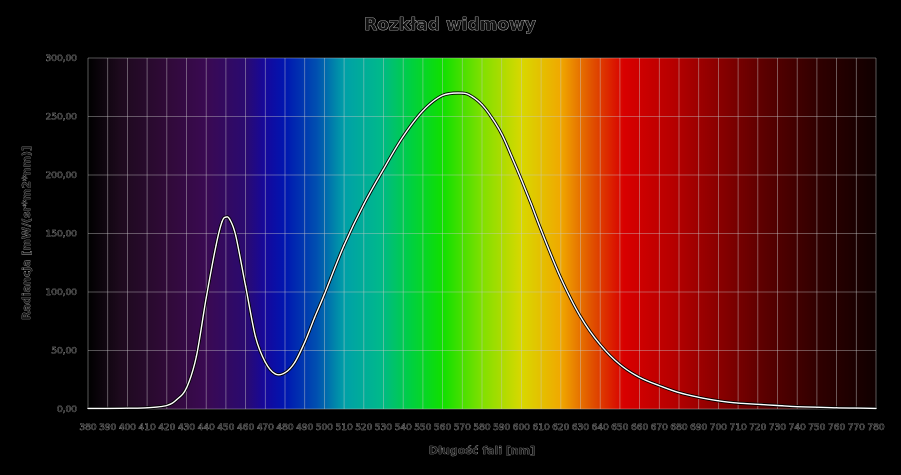 Image resolution: width=901 pixels, height=475 pixels. Describe the element at coordinates (344, 428) in the screenshot. I see `x-tick-label: 510` at that location.